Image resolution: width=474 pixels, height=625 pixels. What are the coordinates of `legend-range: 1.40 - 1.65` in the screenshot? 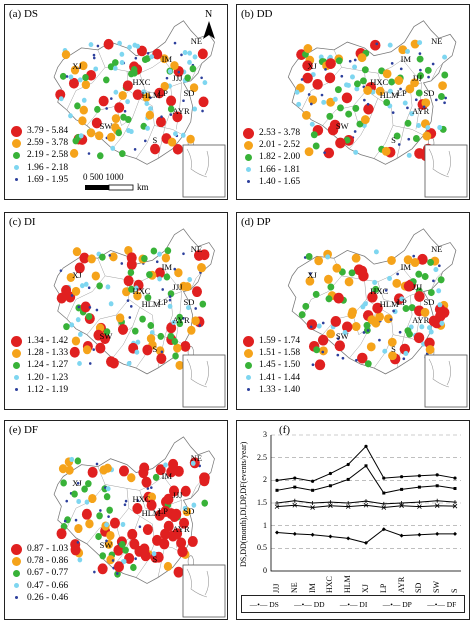 It's located at (280, 181).